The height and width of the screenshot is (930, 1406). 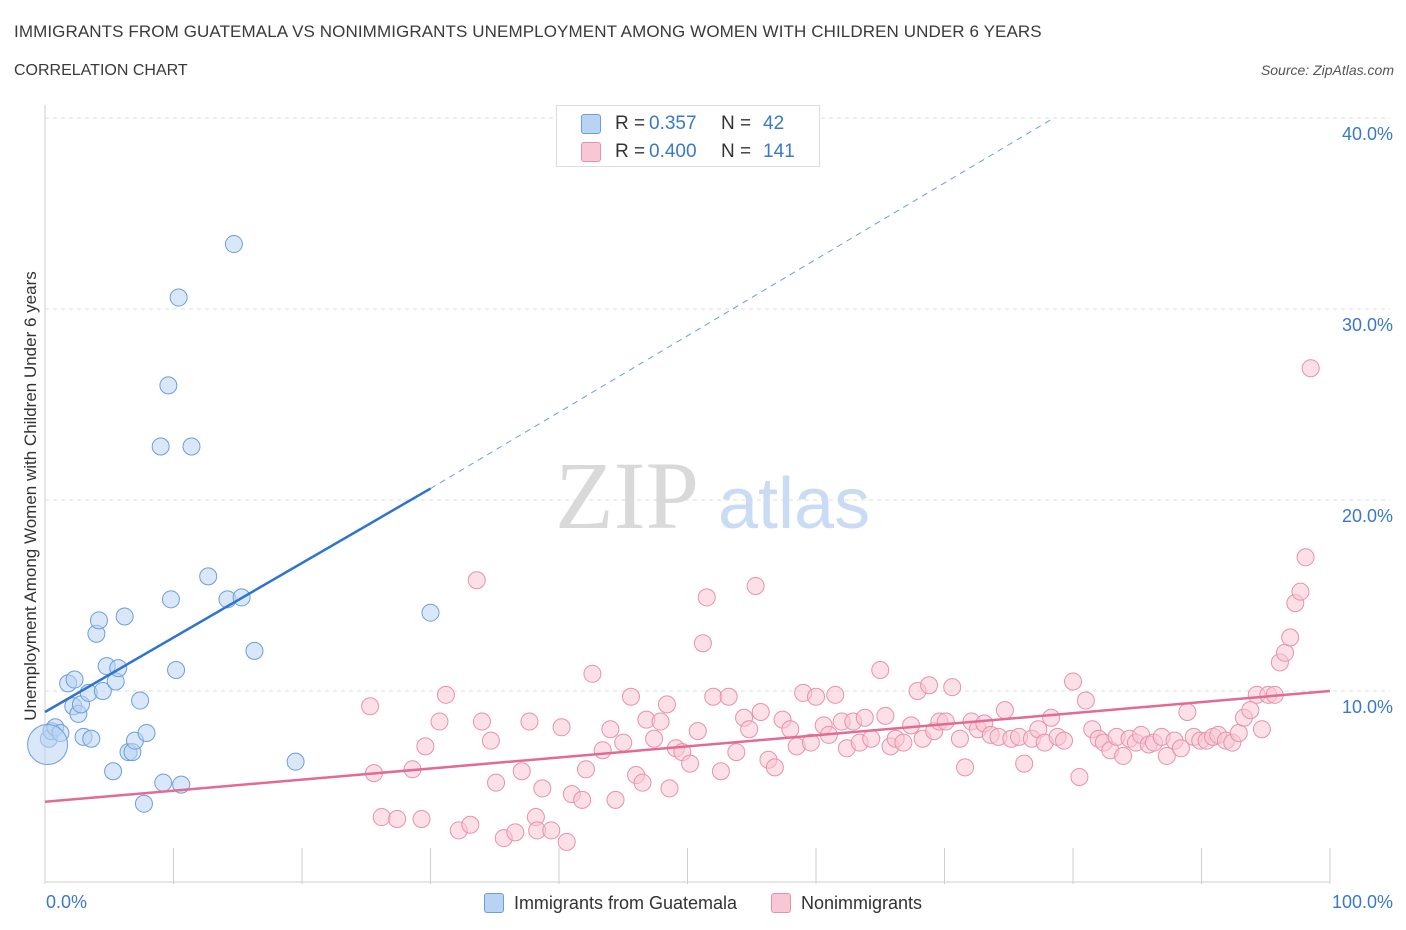 I want to click on stats-row-guatemala: R = 0.357 N = 42, so click(x=682, y=124).